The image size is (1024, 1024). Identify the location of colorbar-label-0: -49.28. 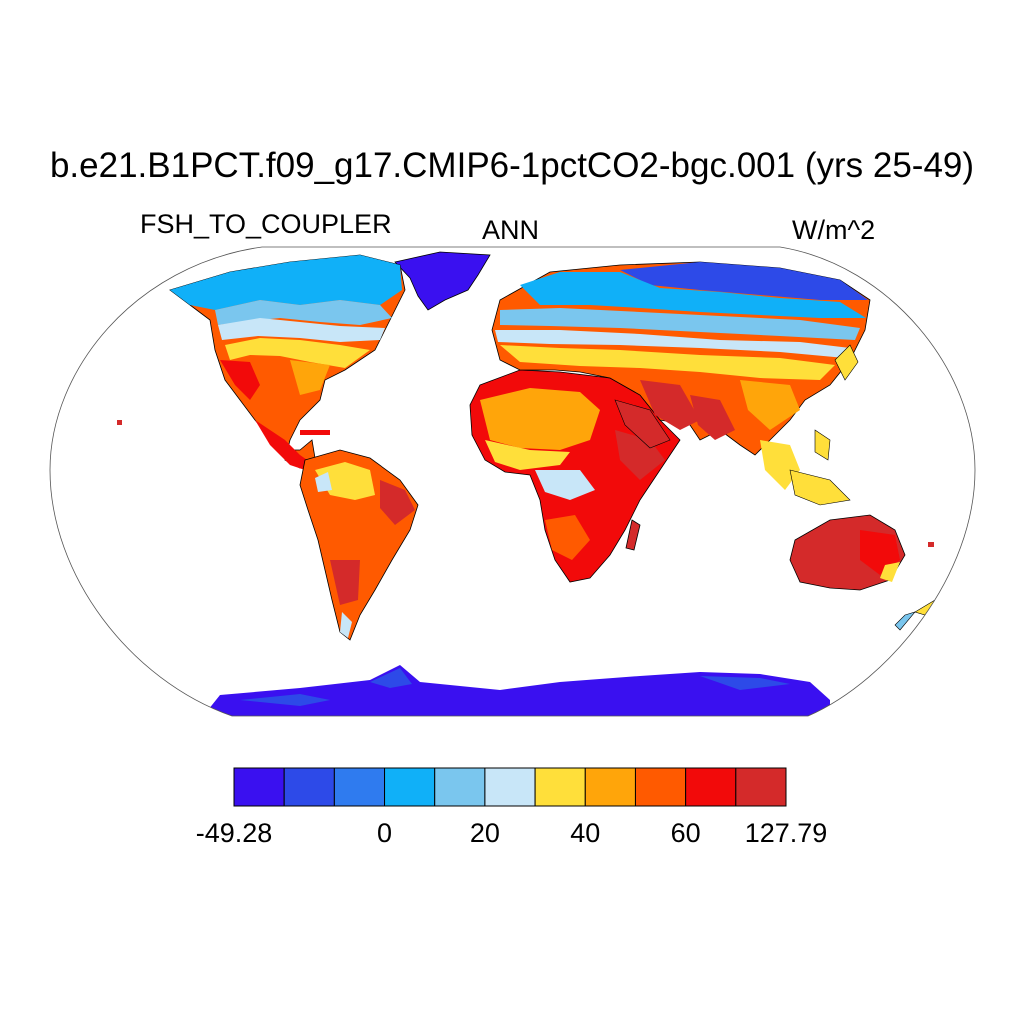
(234, 833).